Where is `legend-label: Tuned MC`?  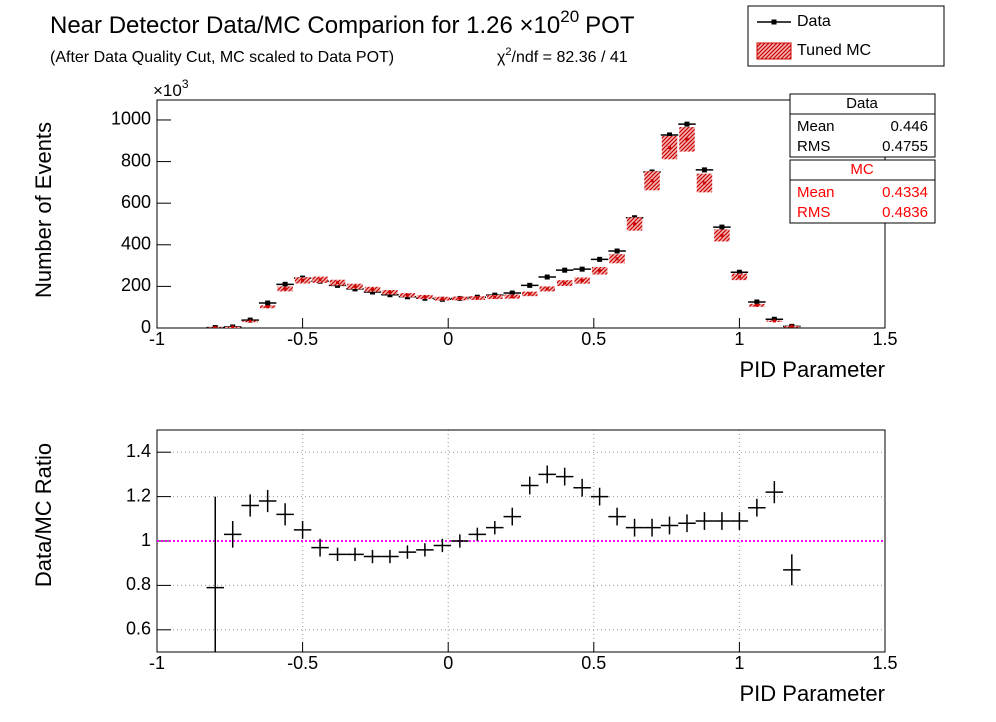 legend-label: Tuned MC is located at coordinates (834, 50).